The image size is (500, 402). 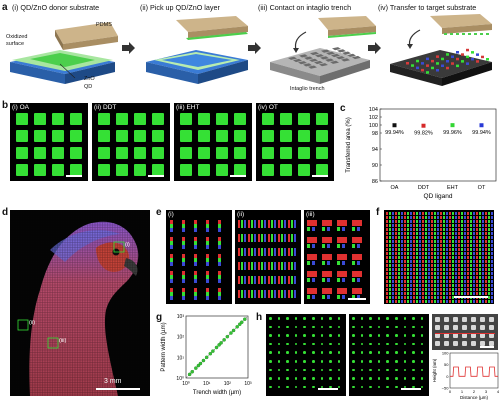 What do you see at coordinates (452, 56) in the screenshot?
I see `target-pixel` at bounding box center [452, 56].